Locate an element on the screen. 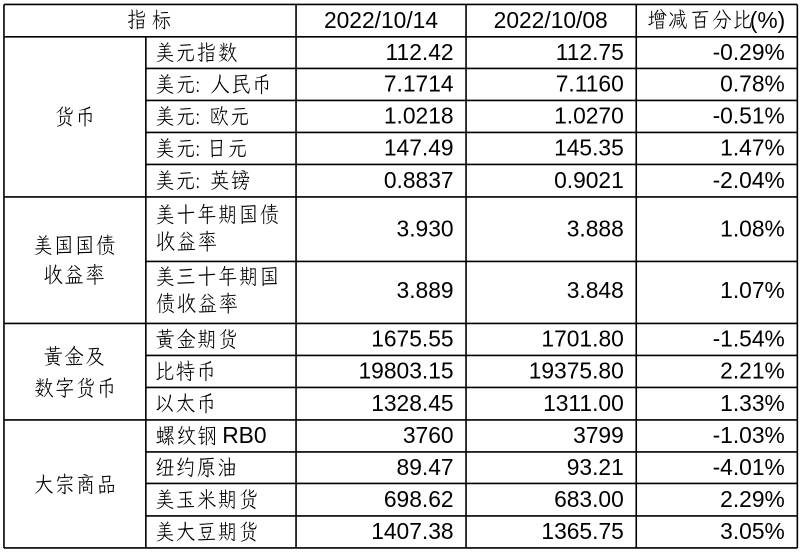  svg-text: 1.07% is located at coordinates (752, 290).